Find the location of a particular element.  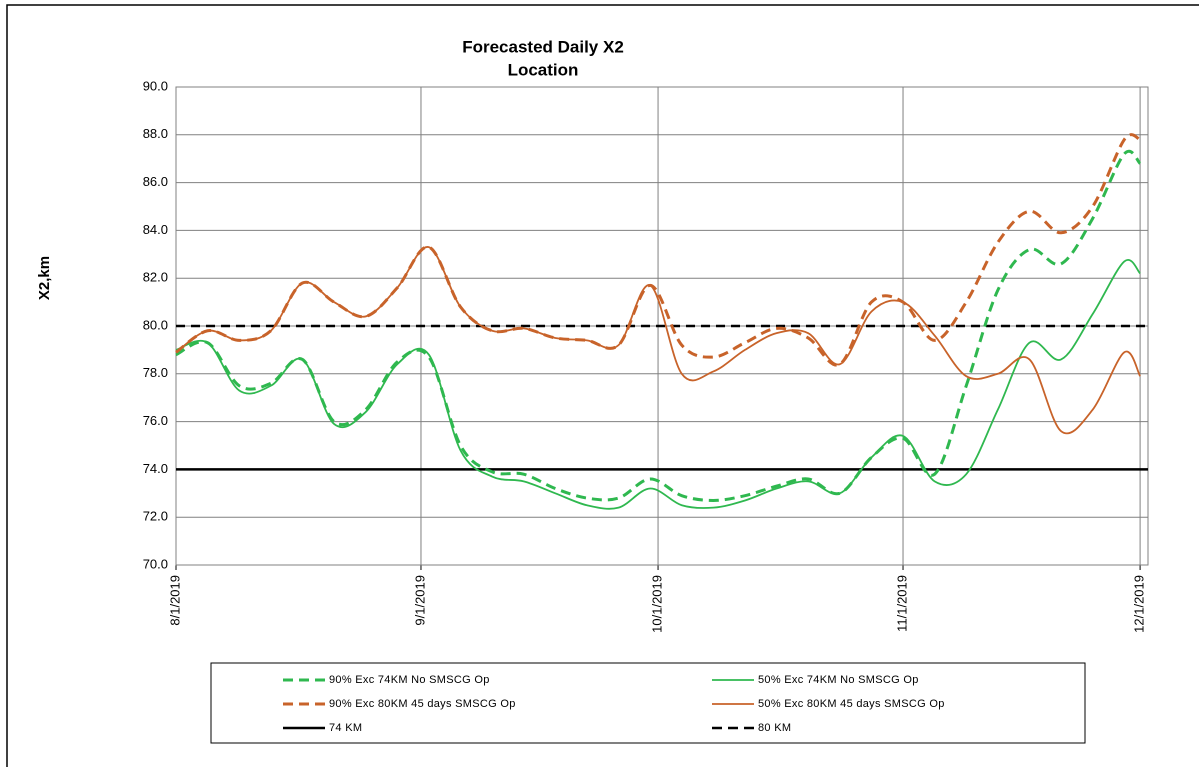

chart-title: Forecasted Daily X2 is located at coordinates (543, 46).